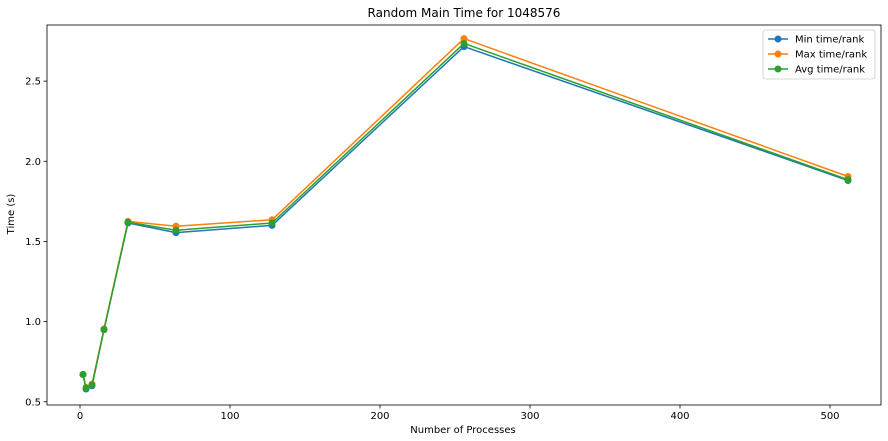  Describe the element at coordinates (379, 416) in the screenshot. I see `x-tick-label: 200` at that location.